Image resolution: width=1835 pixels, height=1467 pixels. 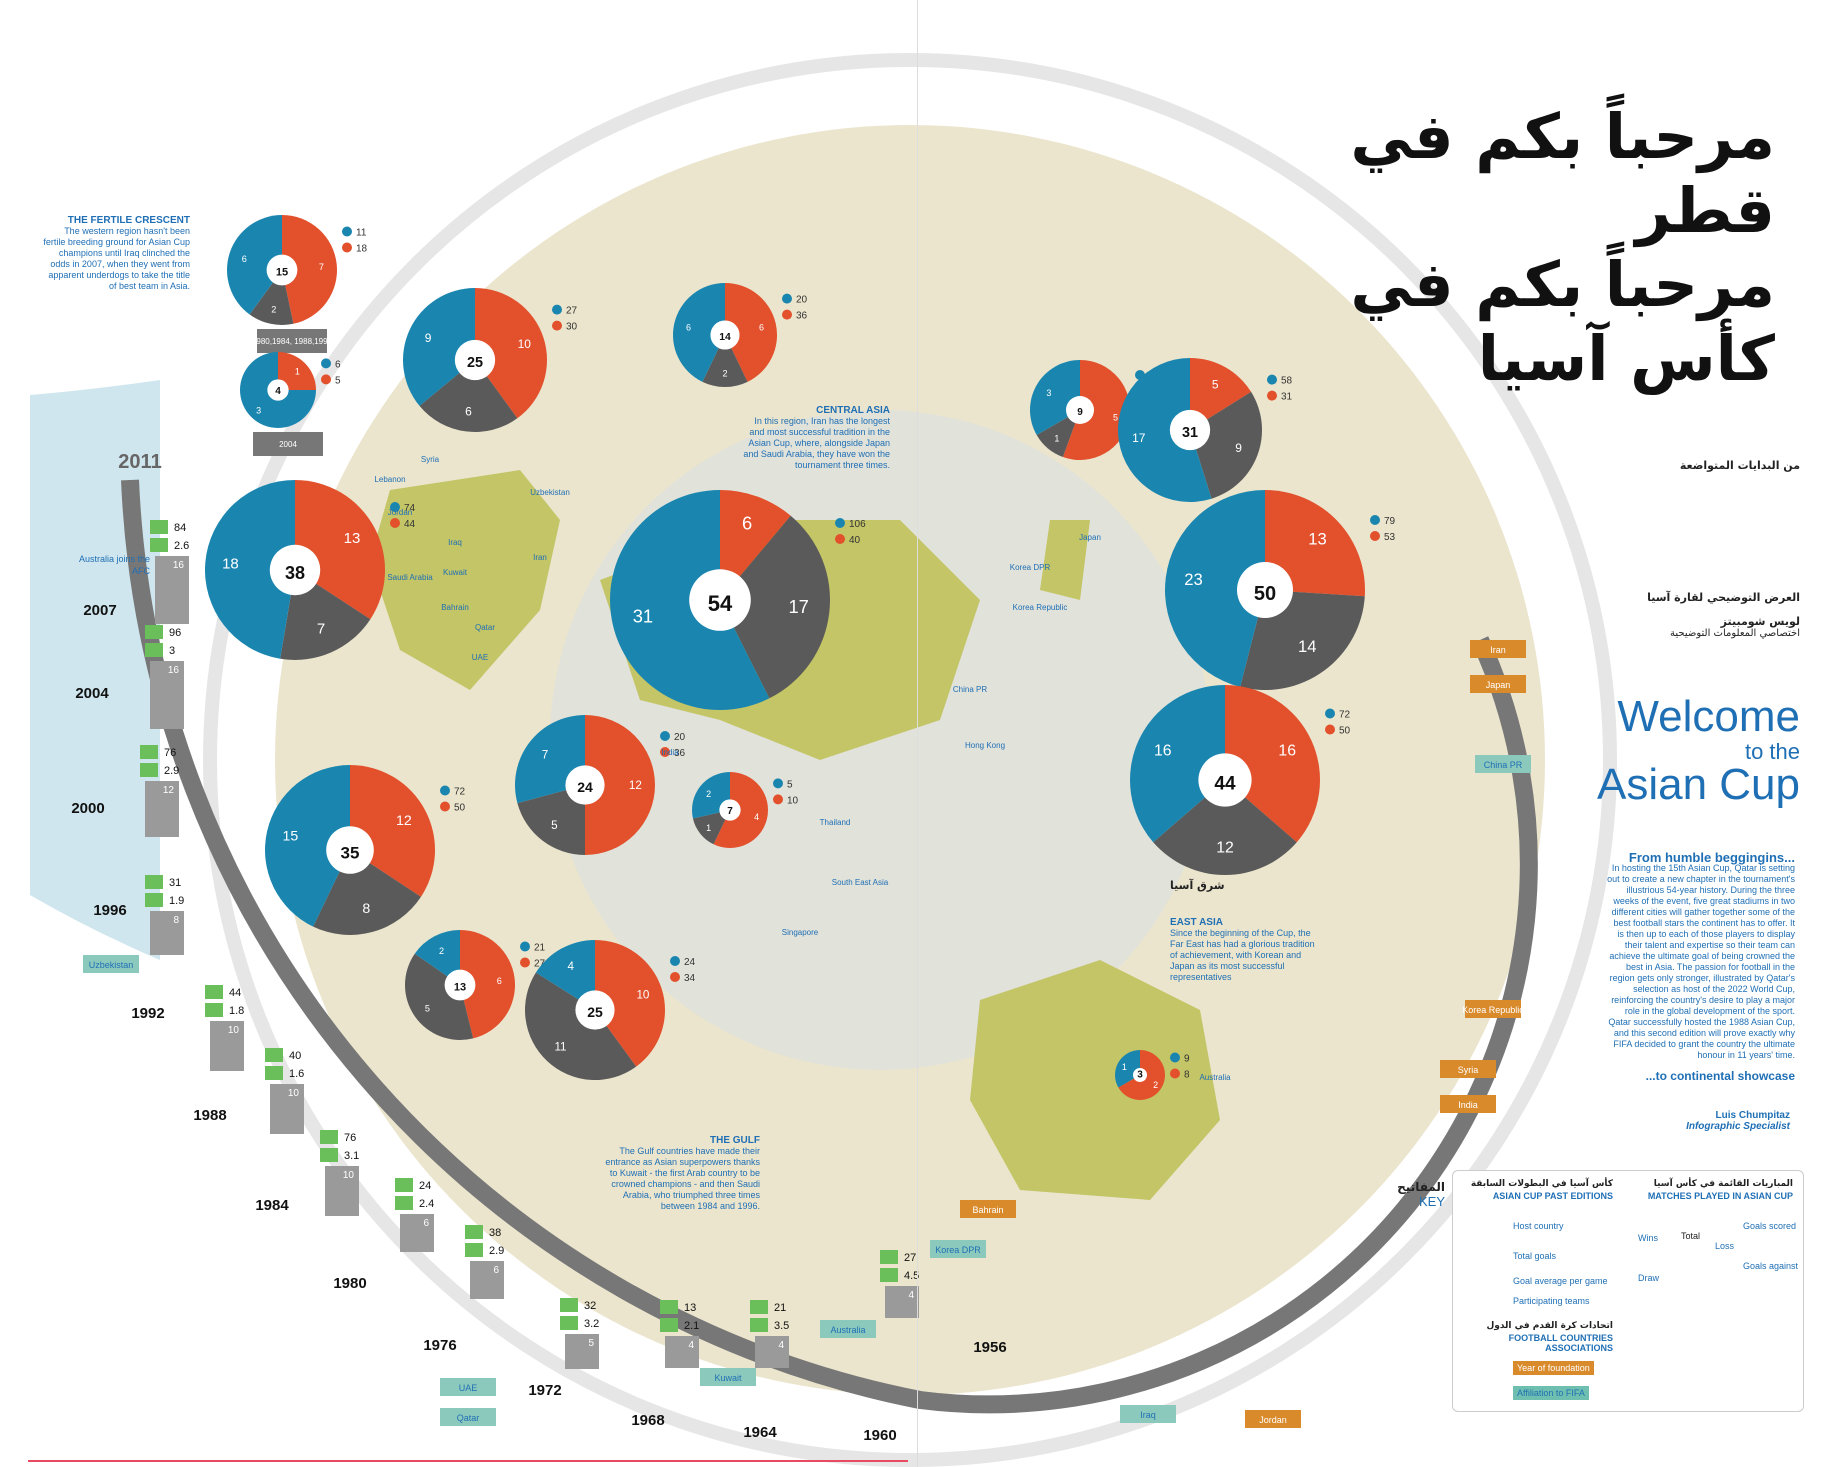 I want to click on pie-total: 7, so click(x=730, y=811).